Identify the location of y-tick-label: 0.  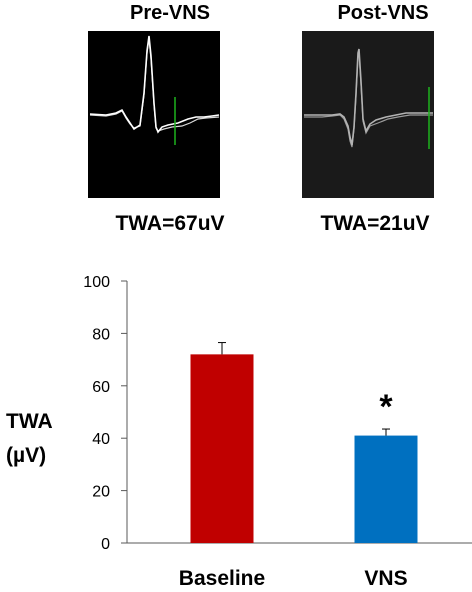
(105, 544).